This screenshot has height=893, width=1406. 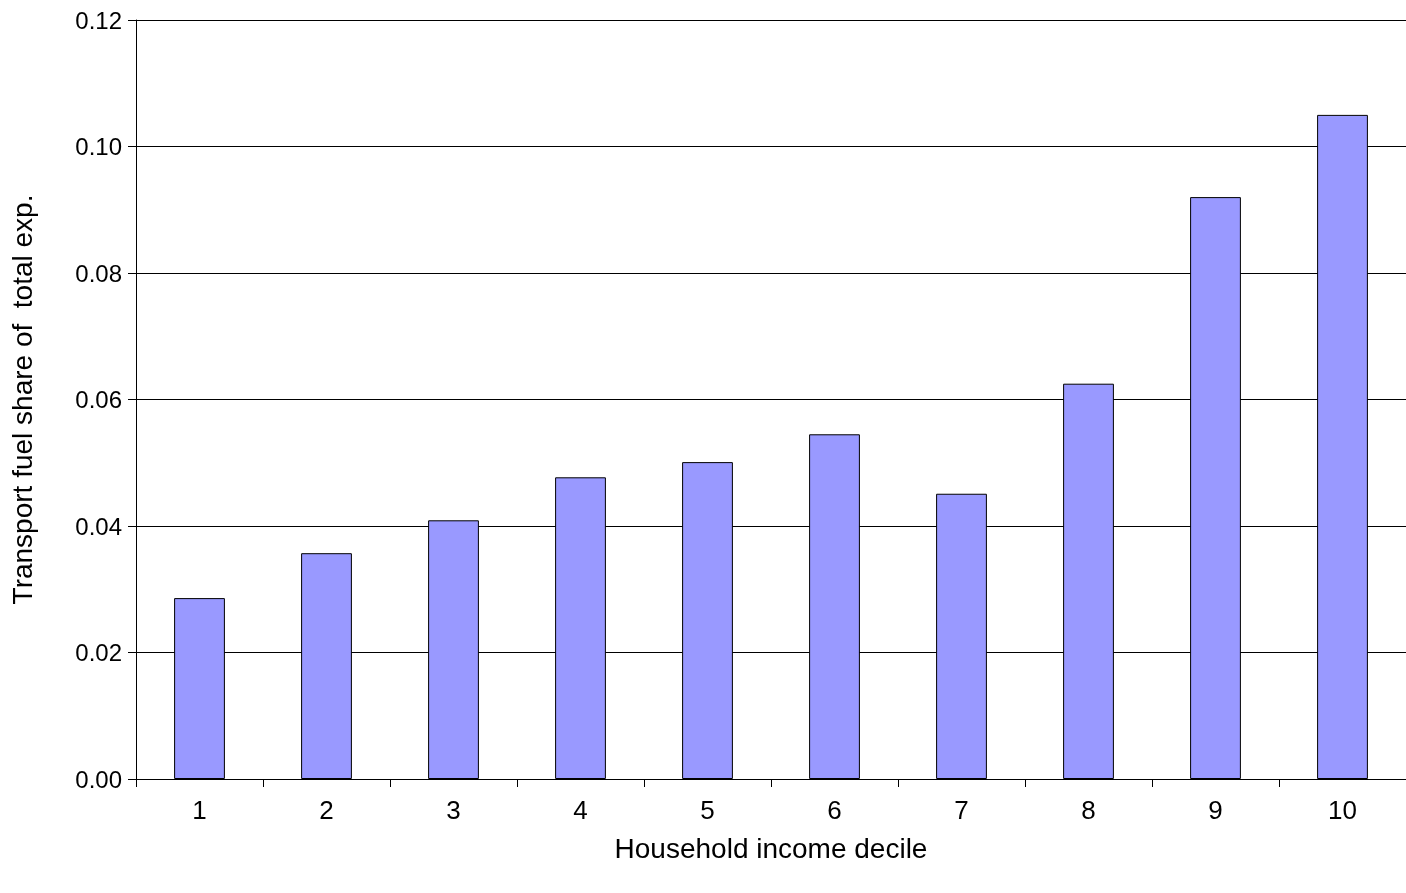 I want to click on y-tick-label: 0.10, so click(x=98, y=146).